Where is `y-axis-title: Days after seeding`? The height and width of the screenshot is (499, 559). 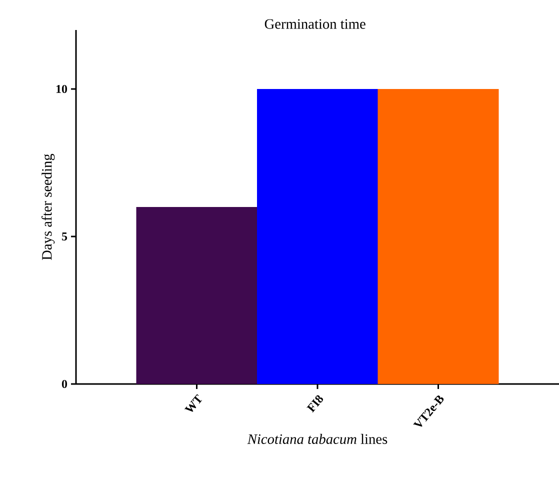 y-axis-title: Days after seeding is located at coordinates (48, 207).